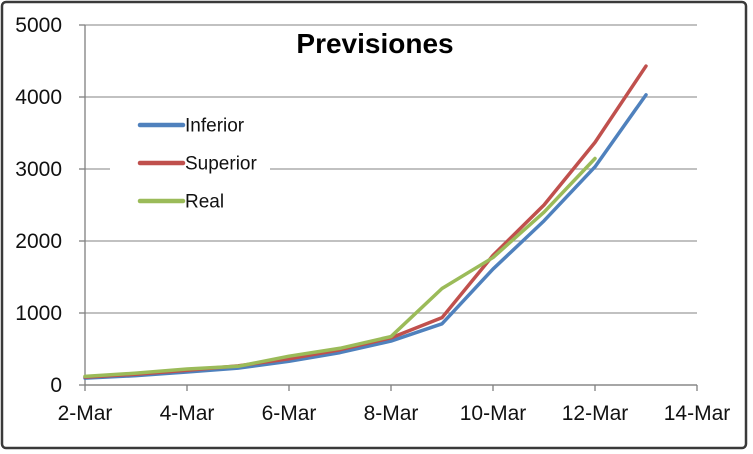 The height and width of the screenshot is (454, 753). I want to click on x-tick-label: 4-Mar, so click(187, 413).